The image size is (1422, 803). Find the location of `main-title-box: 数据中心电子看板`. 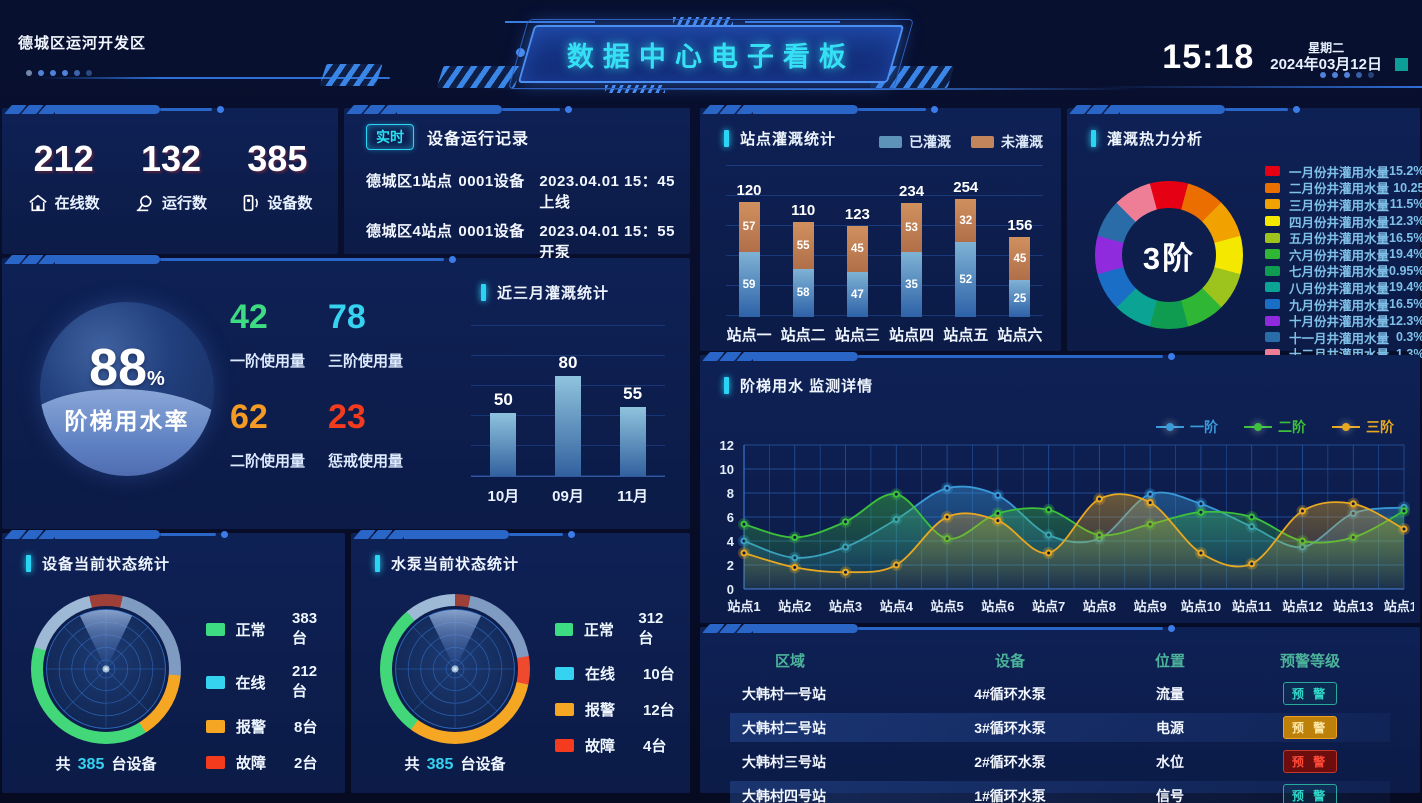

main-title-box: 数据中心电子看板 is located at coordinates (711, 54).